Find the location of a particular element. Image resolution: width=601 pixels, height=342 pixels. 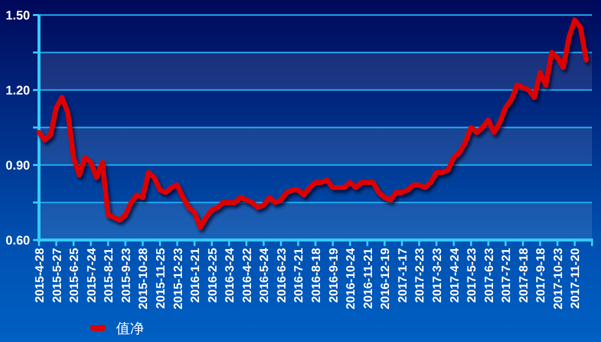

x-tick-label: 2015-12-23 is located at coordinates (177, 279).